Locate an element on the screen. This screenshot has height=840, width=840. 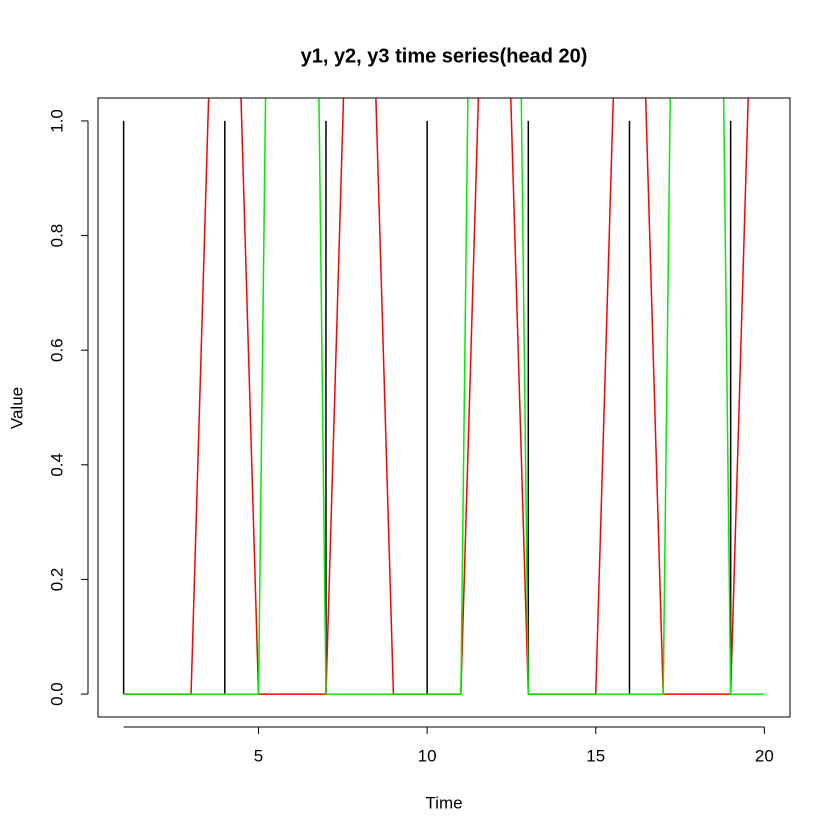
y-tick-label: 0.2 is located at coordinates (56, 580).